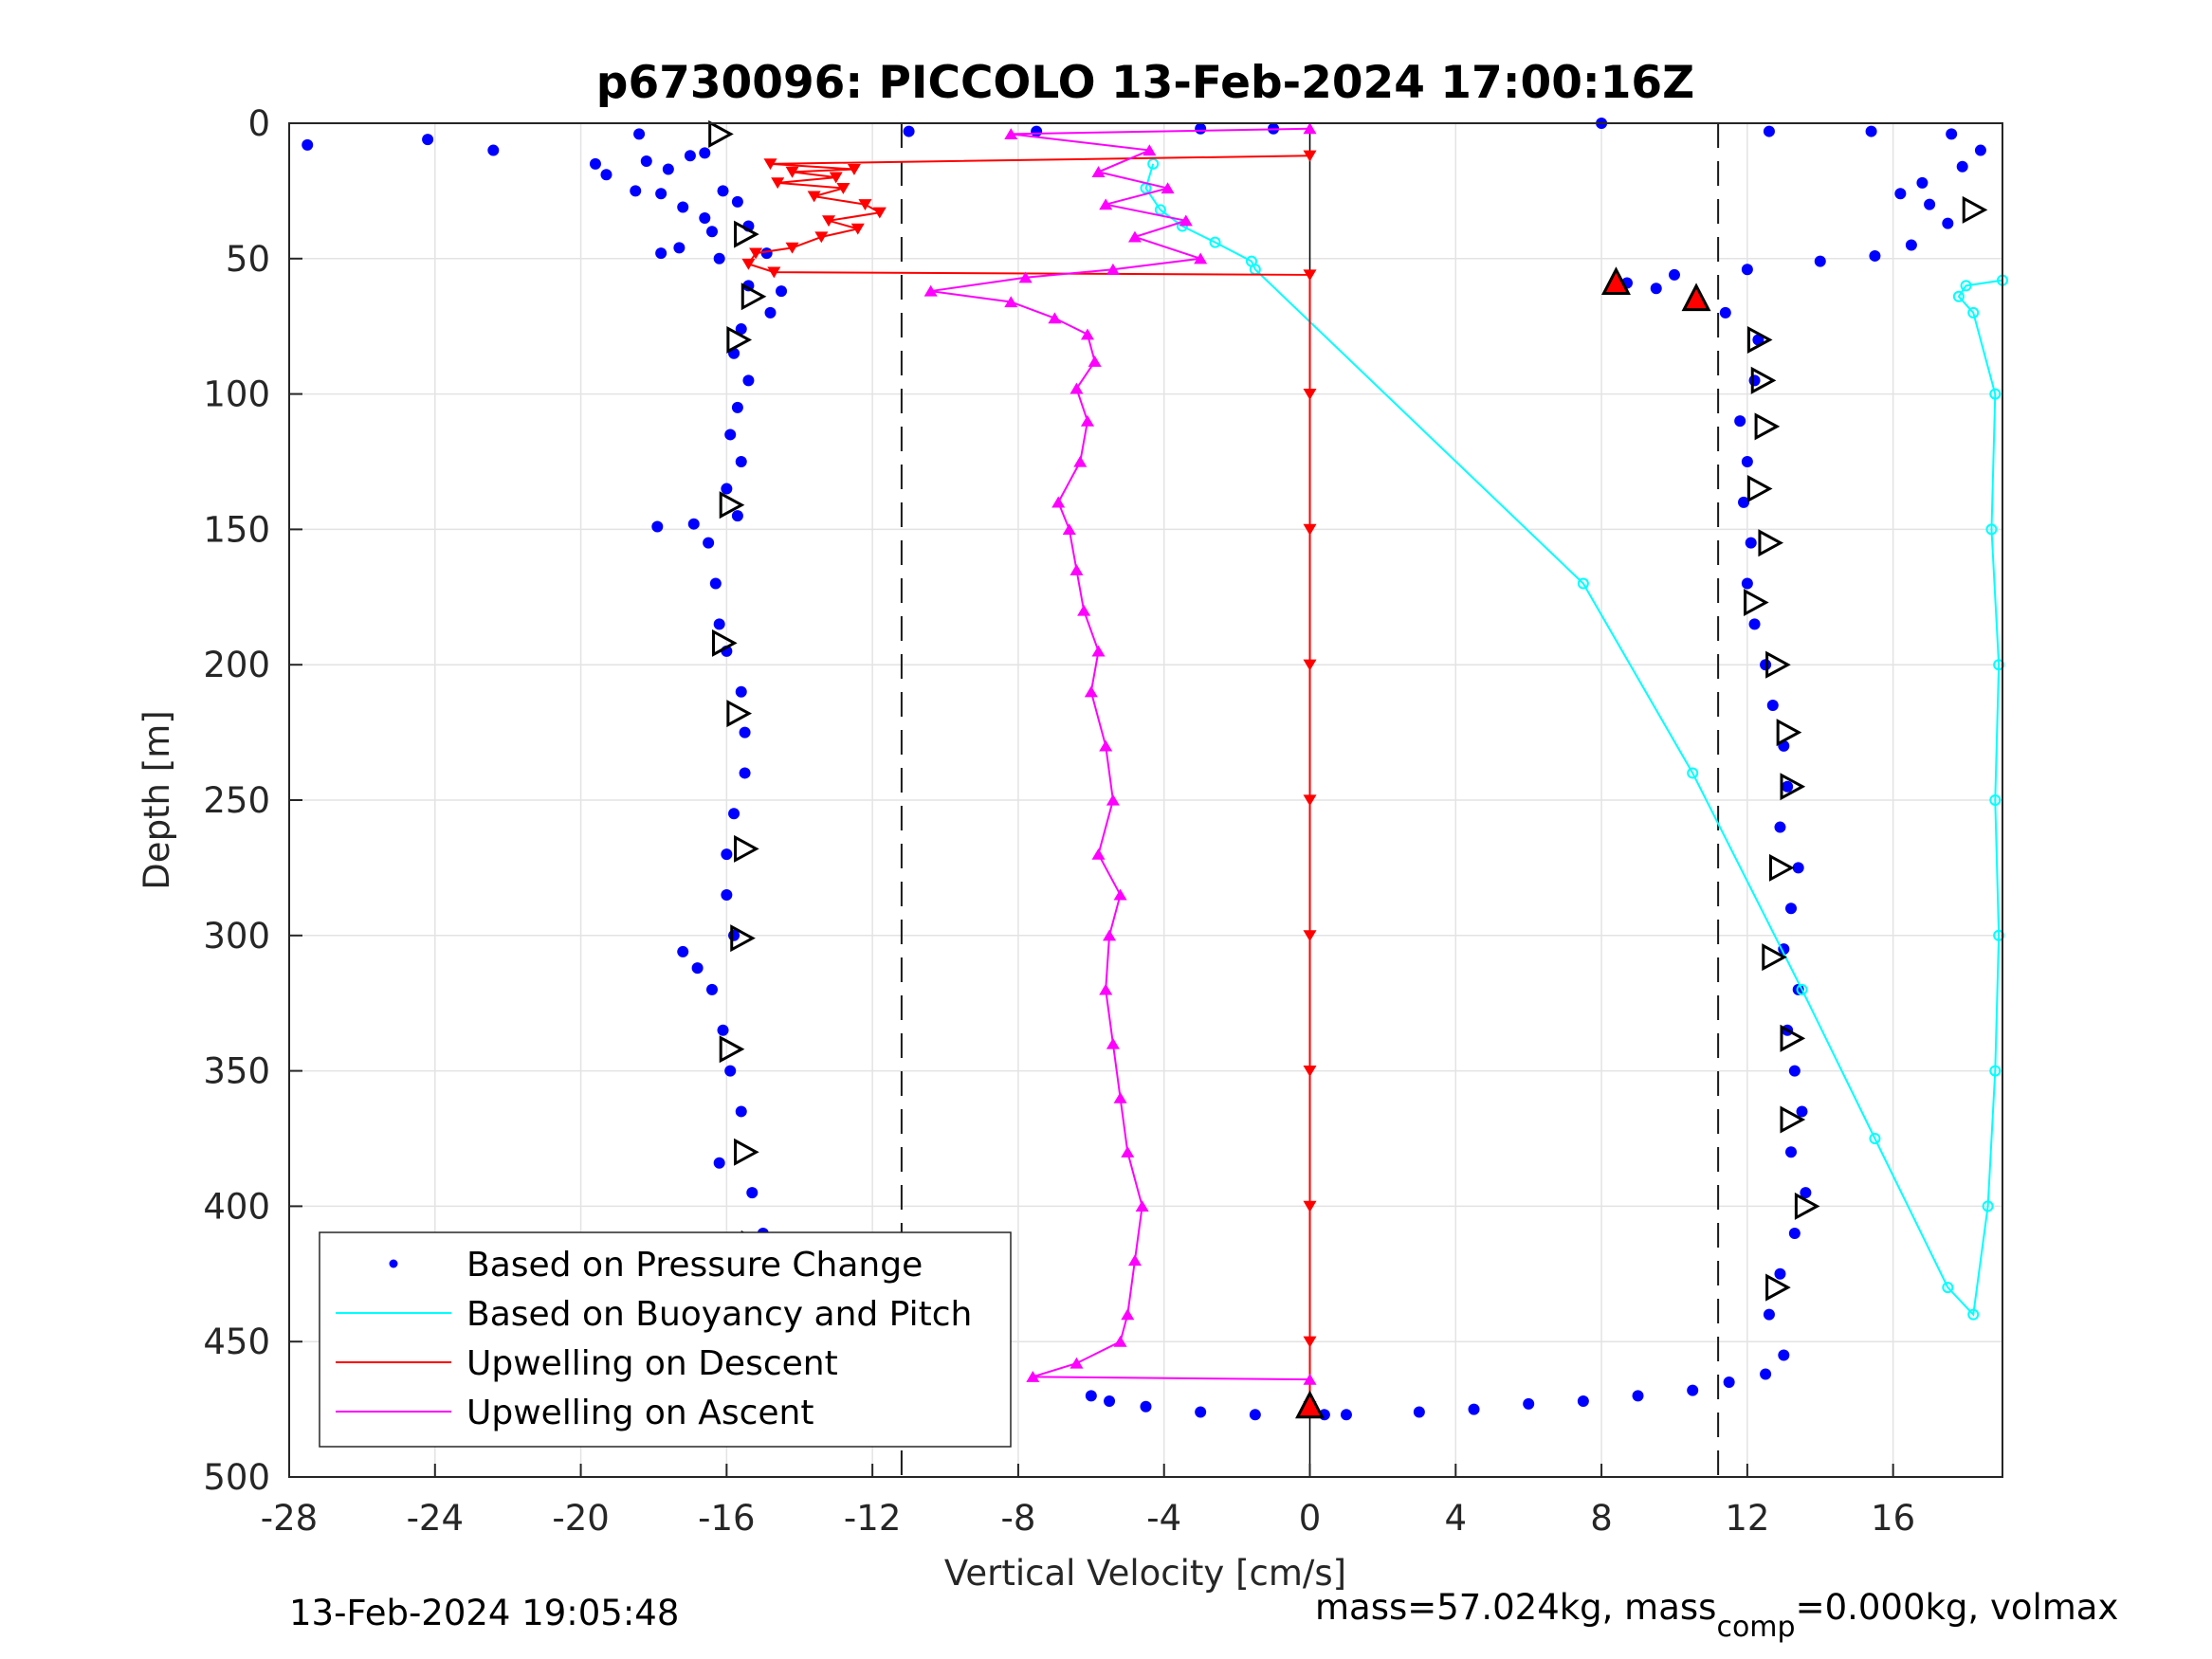  I want to click on footer-timestamp: 13-Feb-2024 19:05:48, so click(484, 1613).